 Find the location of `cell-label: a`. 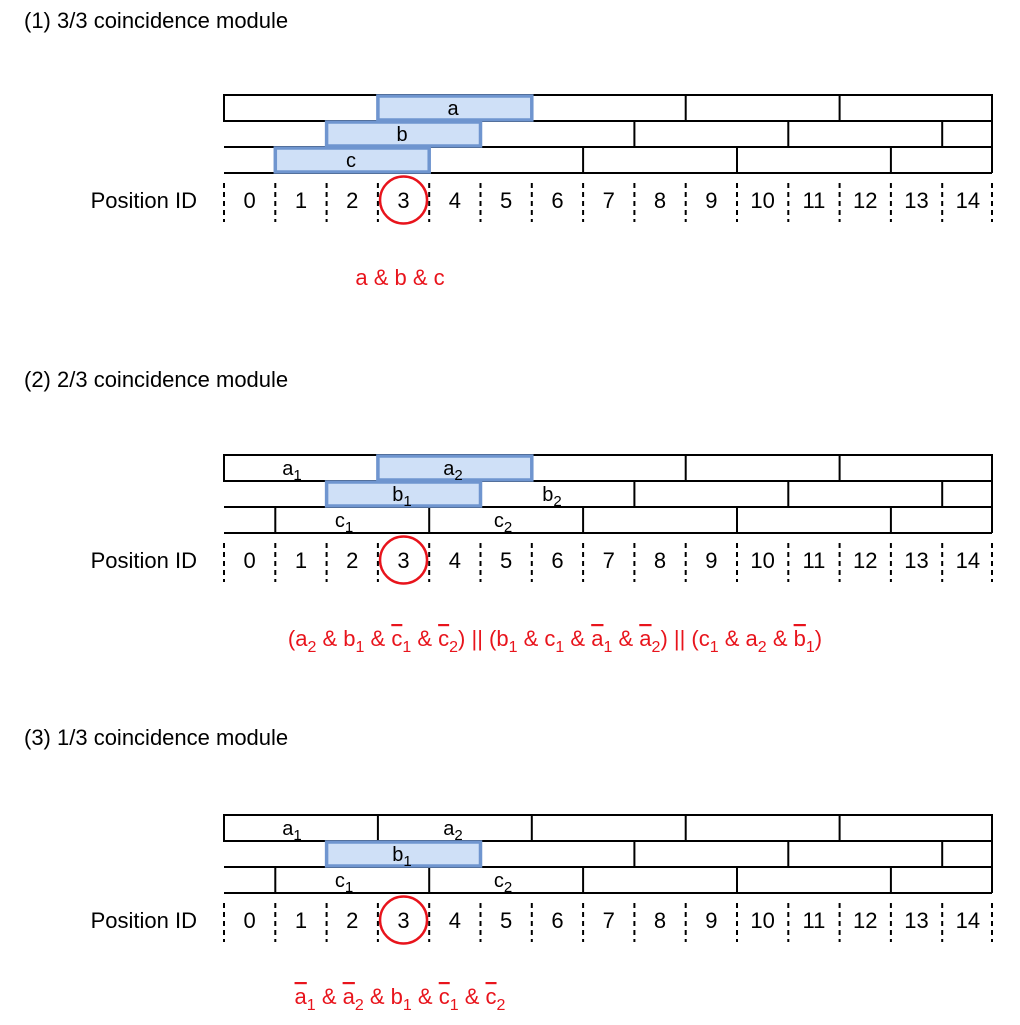

cell-label: a is located at coordinates (453, 109).